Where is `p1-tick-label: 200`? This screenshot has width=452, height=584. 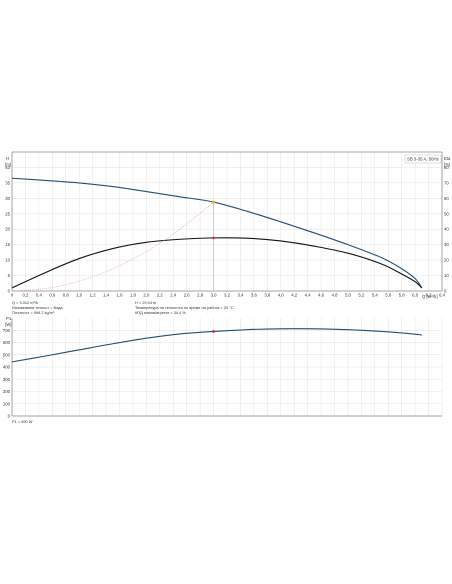
p1-tick-label: 200 is located at coordinates (7, 391).